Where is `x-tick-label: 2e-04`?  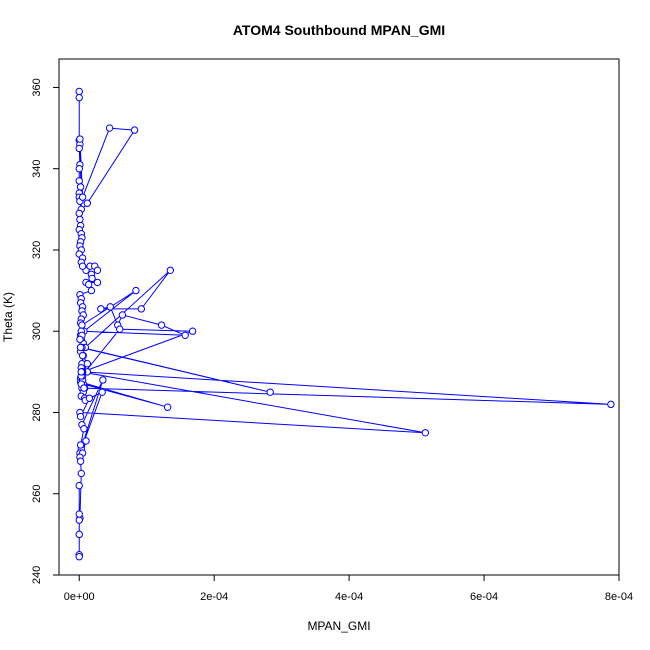 x-tick-label: 2e-04 is located at coordinates (214, 597).